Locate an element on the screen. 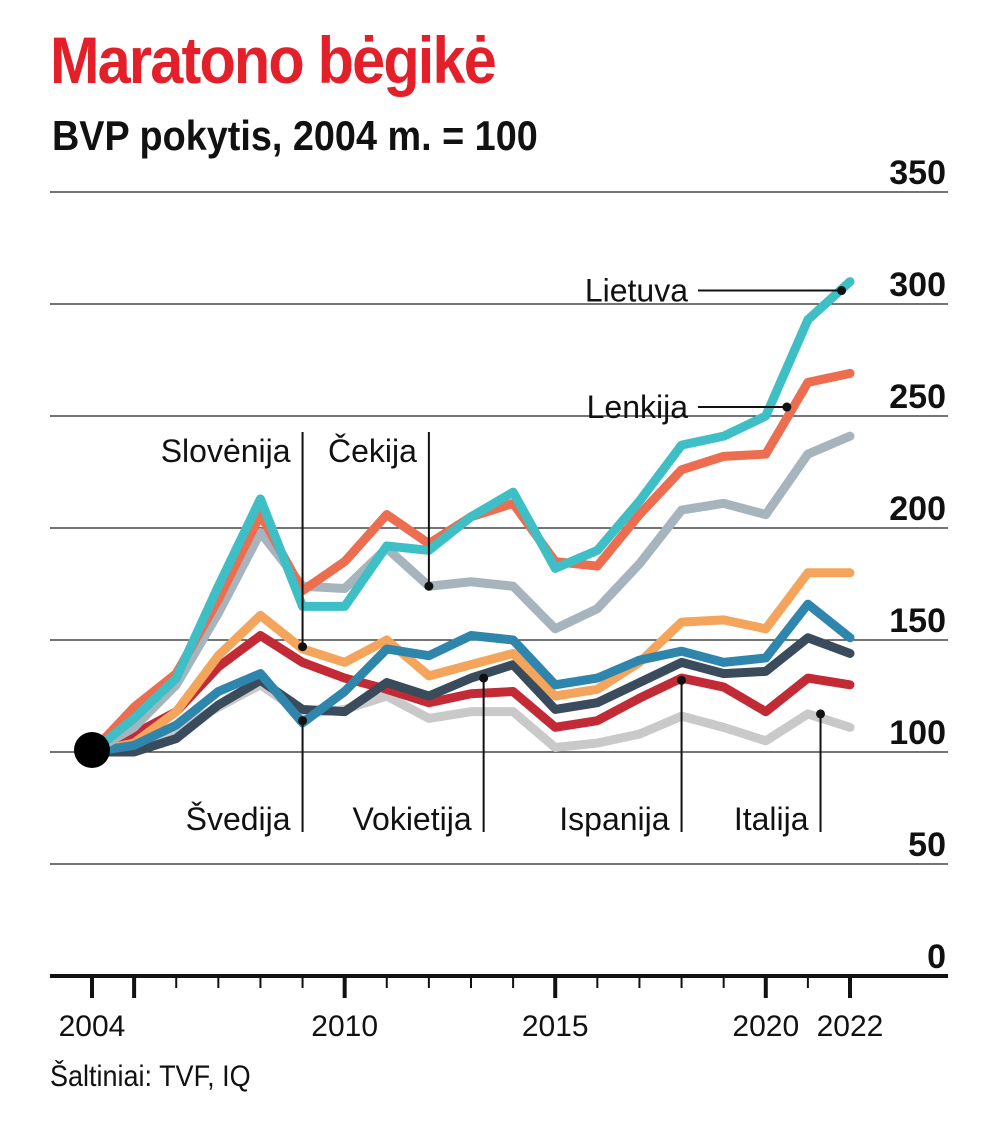 Image resolution: width=1000 pixels, height=1136 pixels. series-line-švedija is located at coordinates (471, 678).